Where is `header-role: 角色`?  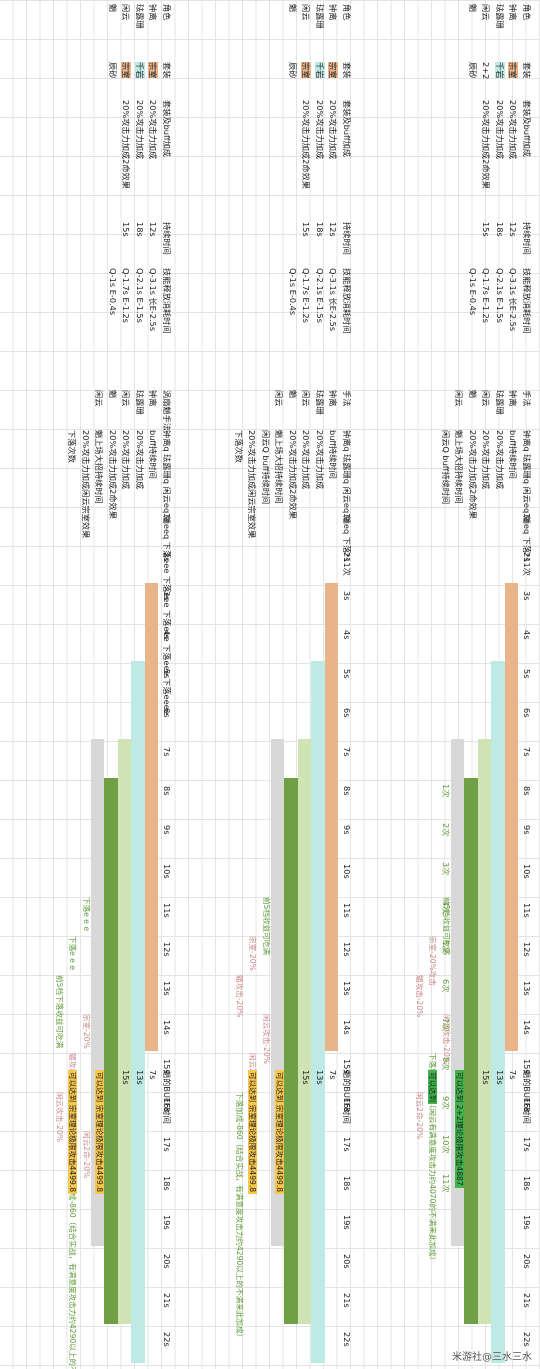
header-role: 角色 is located at coordinates (167, 12).